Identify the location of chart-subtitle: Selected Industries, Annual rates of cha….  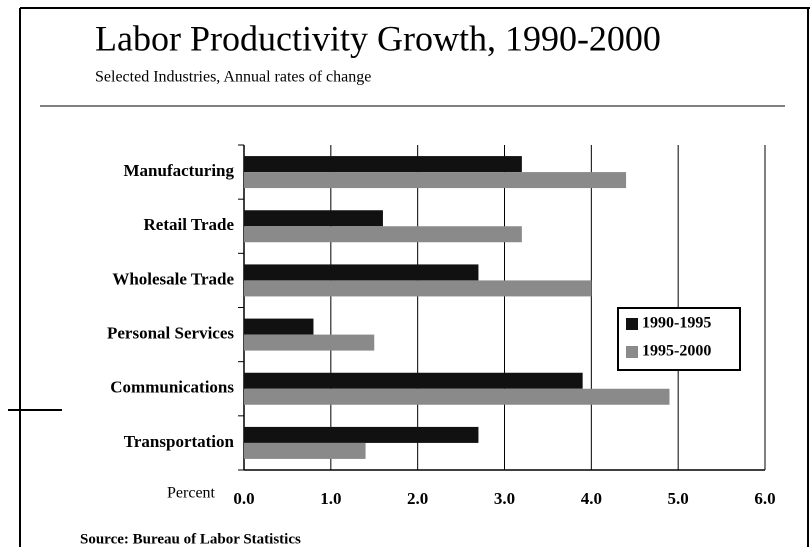
(233, 77).